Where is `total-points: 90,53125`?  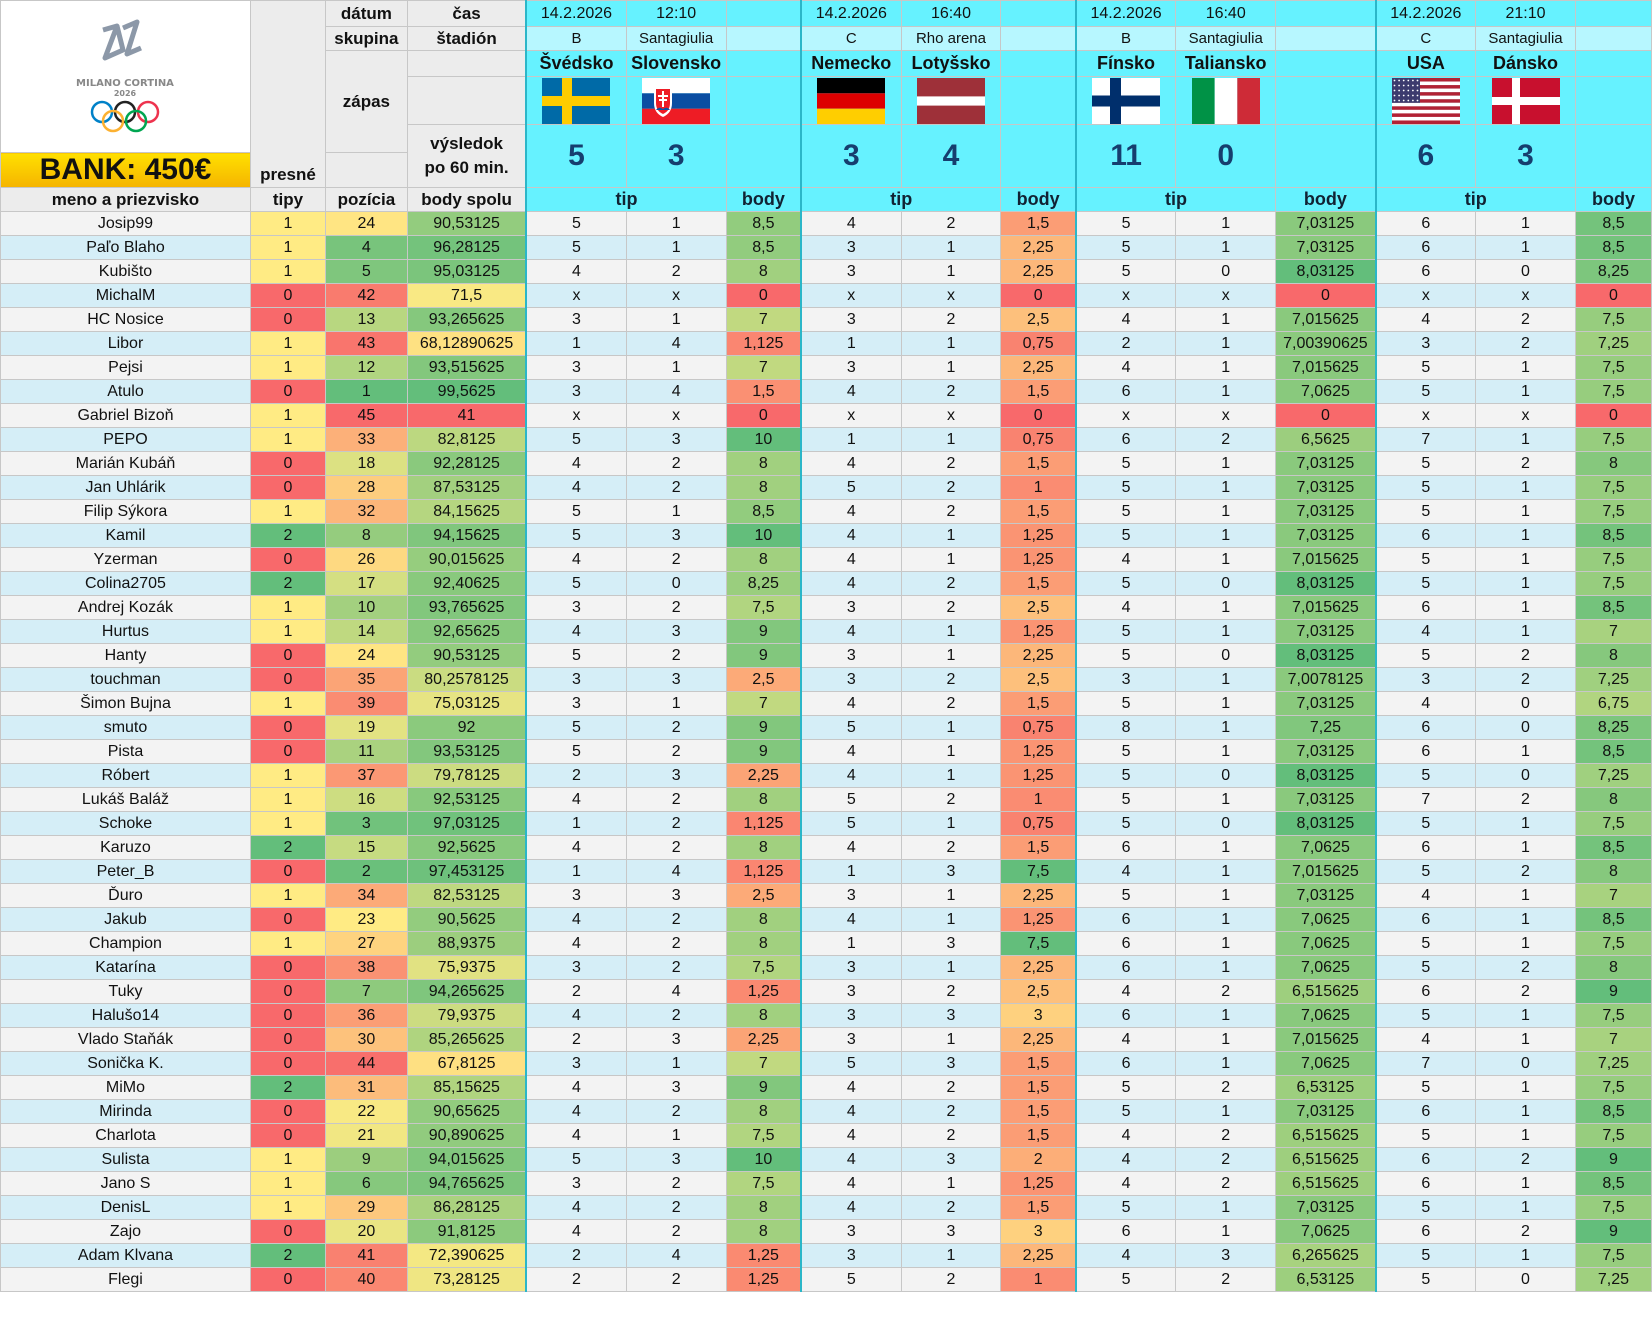
total-points: 90,53125 is located at coordinates (466, 223).